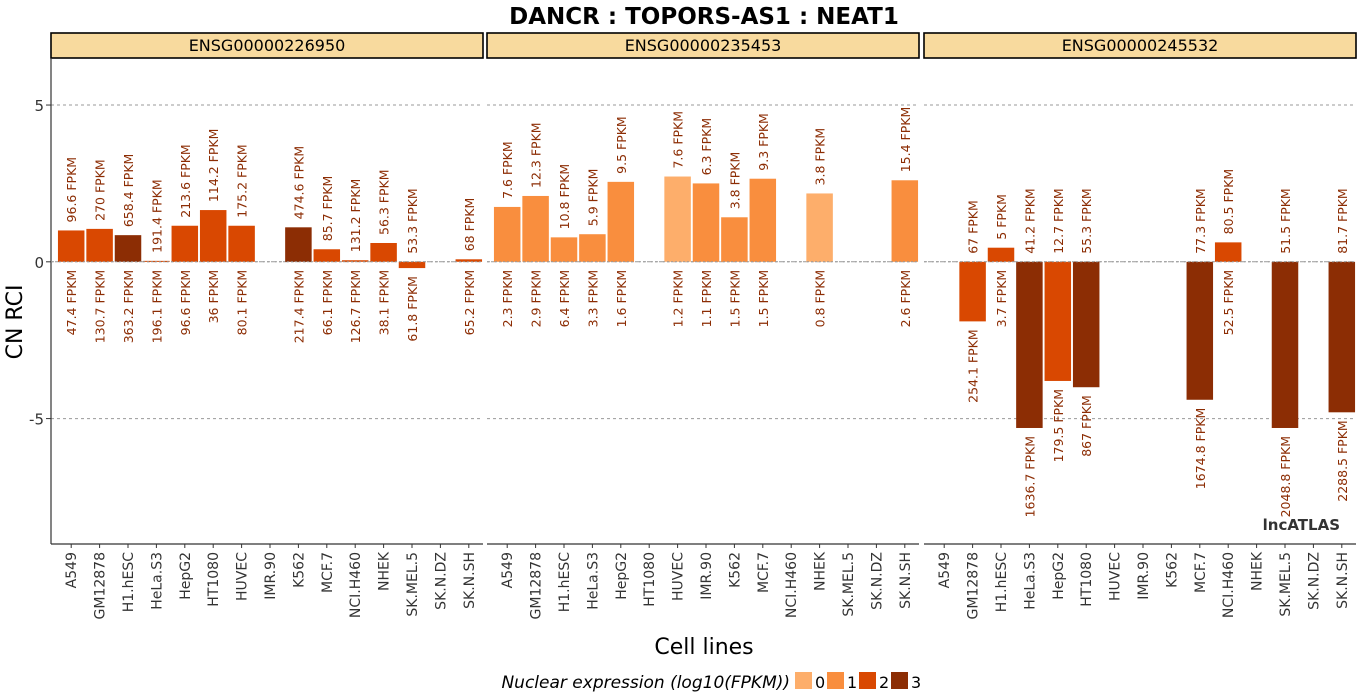 Image resolution: width=1364 pixels, height=700 pixels. I want to click on data-label-cytoplasmic: 10.8 FPKM, so click(564, 197).